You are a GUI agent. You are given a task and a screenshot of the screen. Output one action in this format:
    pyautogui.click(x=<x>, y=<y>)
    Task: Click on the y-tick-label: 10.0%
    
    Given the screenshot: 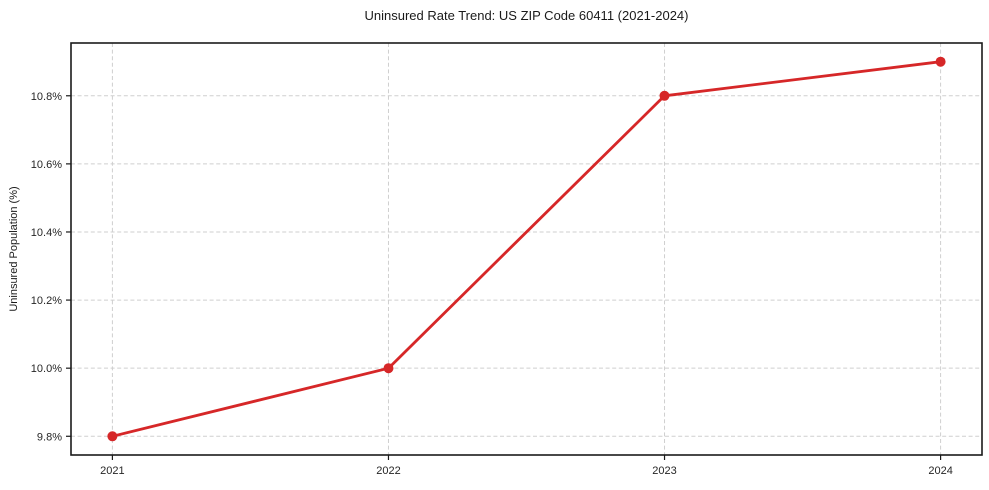 What is the action you would take?
    pyautogui.click(x=46, y=369)
    